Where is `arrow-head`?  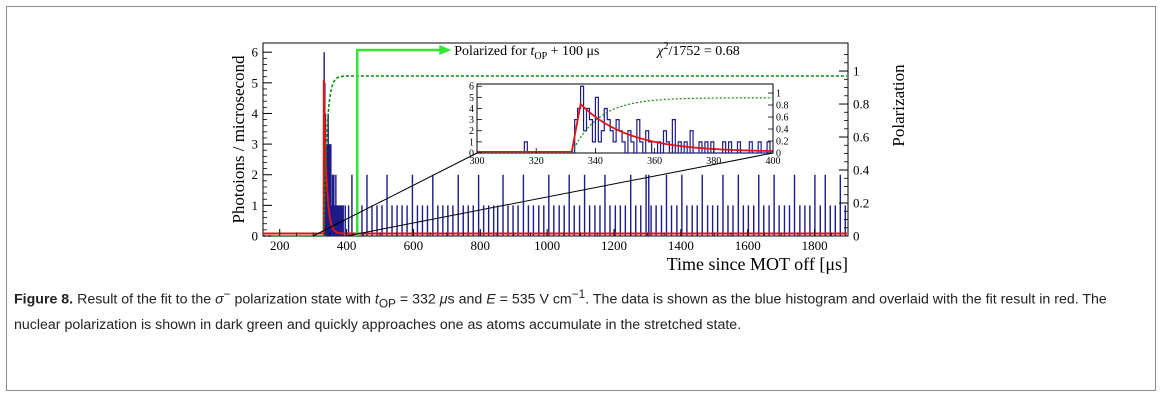 arrow-head is located at coordinates (445, 50).